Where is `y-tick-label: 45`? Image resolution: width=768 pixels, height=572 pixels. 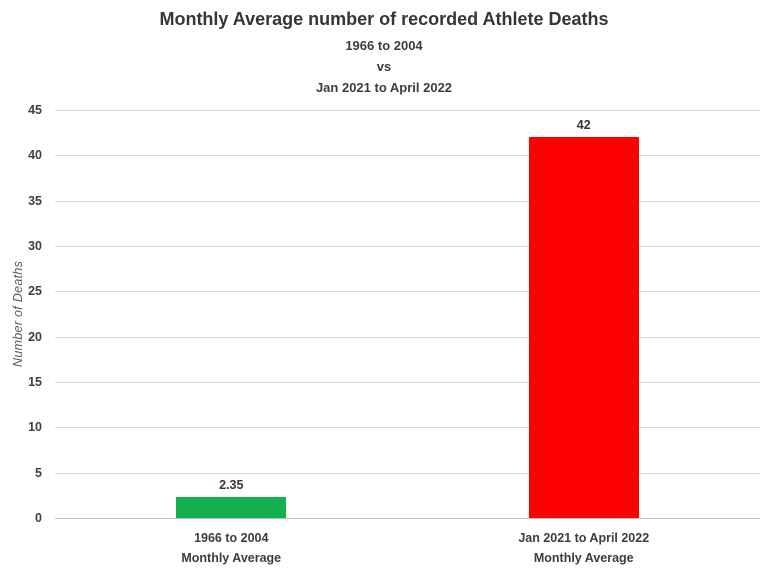 y-tick-label: 45 is located at coordinates (35, 110).